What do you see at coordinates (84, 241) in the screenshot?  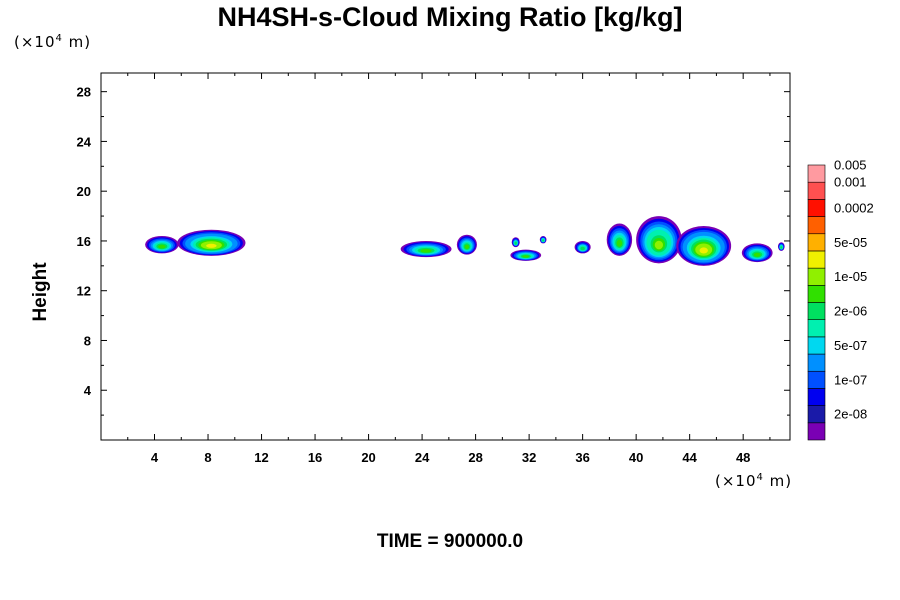 I see `y-tick-label: 16` at bounding box center [84, 241].